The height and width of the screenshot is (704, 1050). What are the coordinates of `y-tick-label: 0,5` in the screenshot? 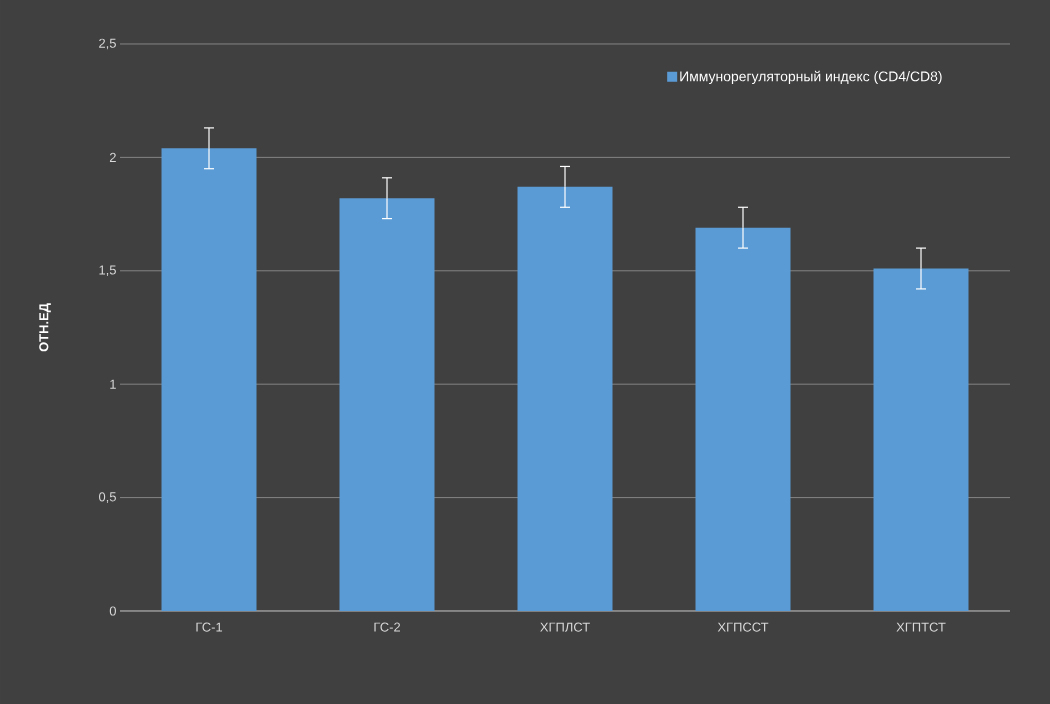 It's located at (107, 497).